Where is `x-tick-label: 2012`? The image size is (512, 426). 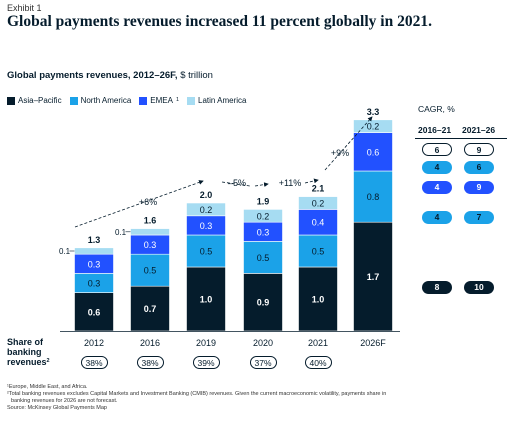 x-tick-label: 2012 is located at coordinates (94, 343).